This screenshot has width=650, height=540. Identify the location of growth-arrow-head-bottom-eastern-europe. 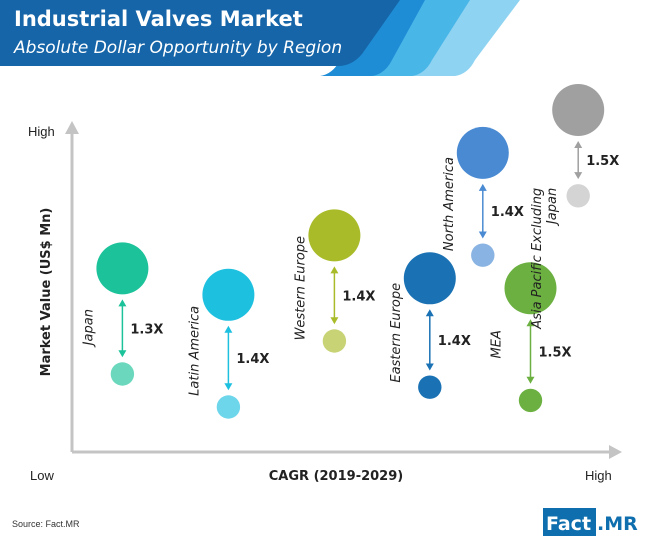
(429, 367).